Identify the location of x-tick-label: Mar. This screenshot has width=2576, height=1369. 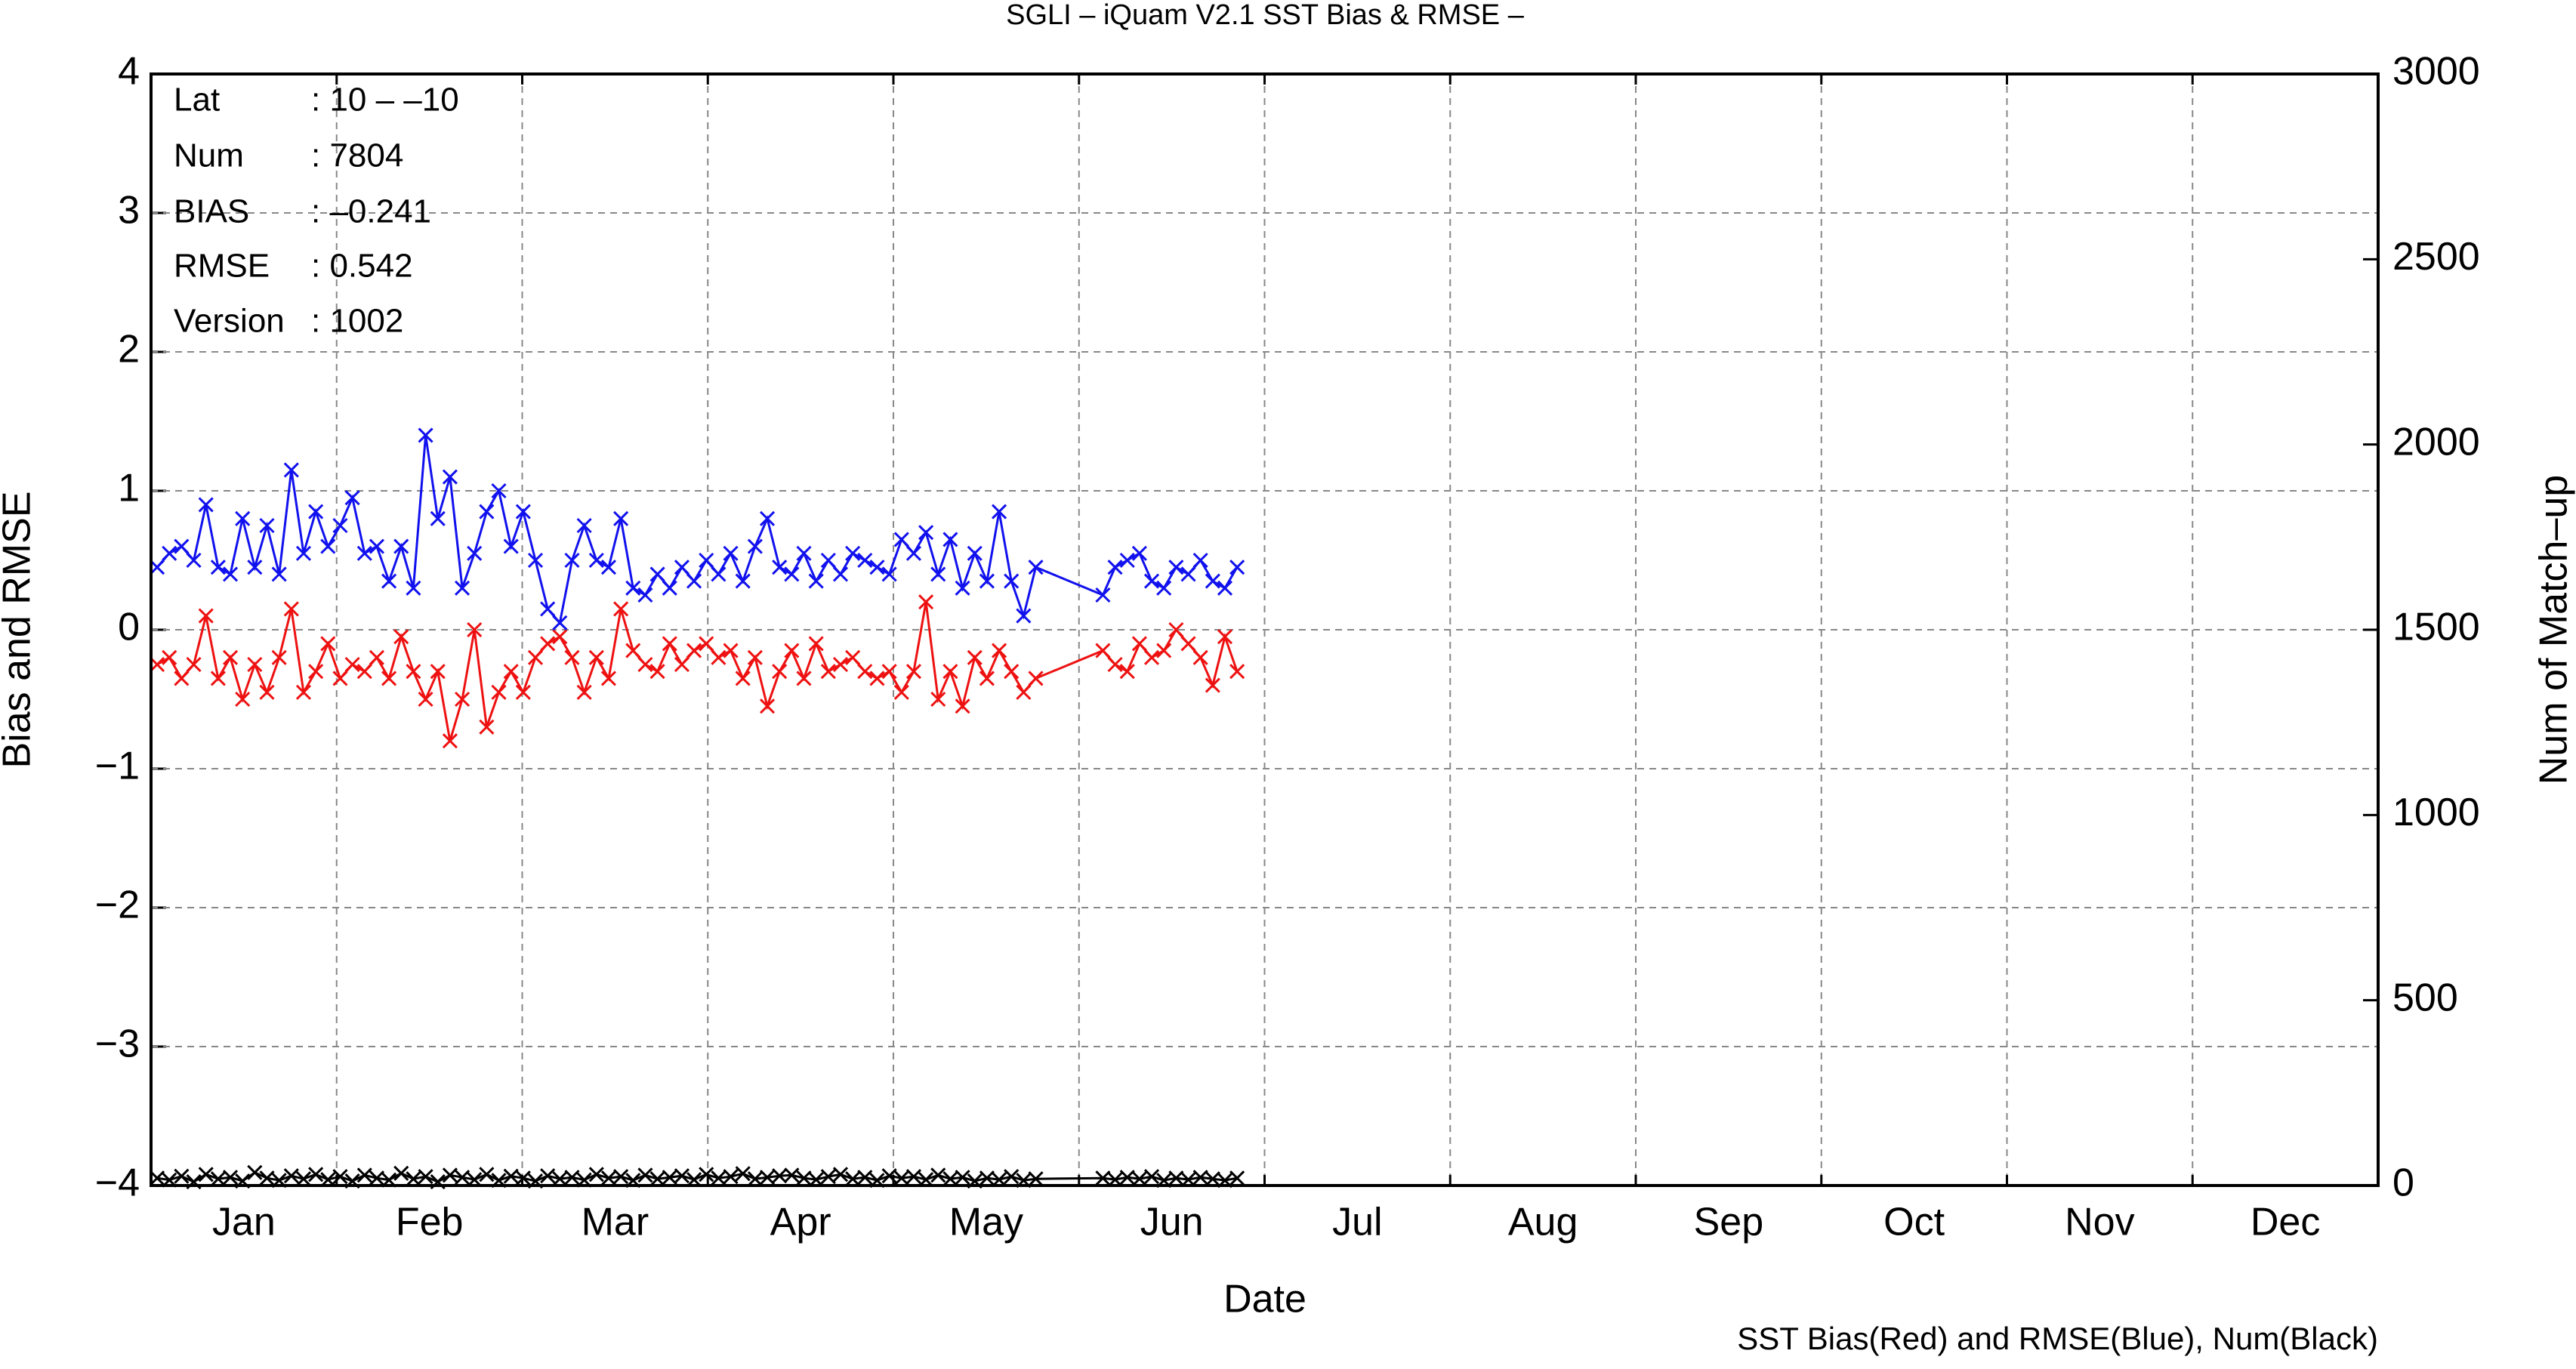
(615, 1222).